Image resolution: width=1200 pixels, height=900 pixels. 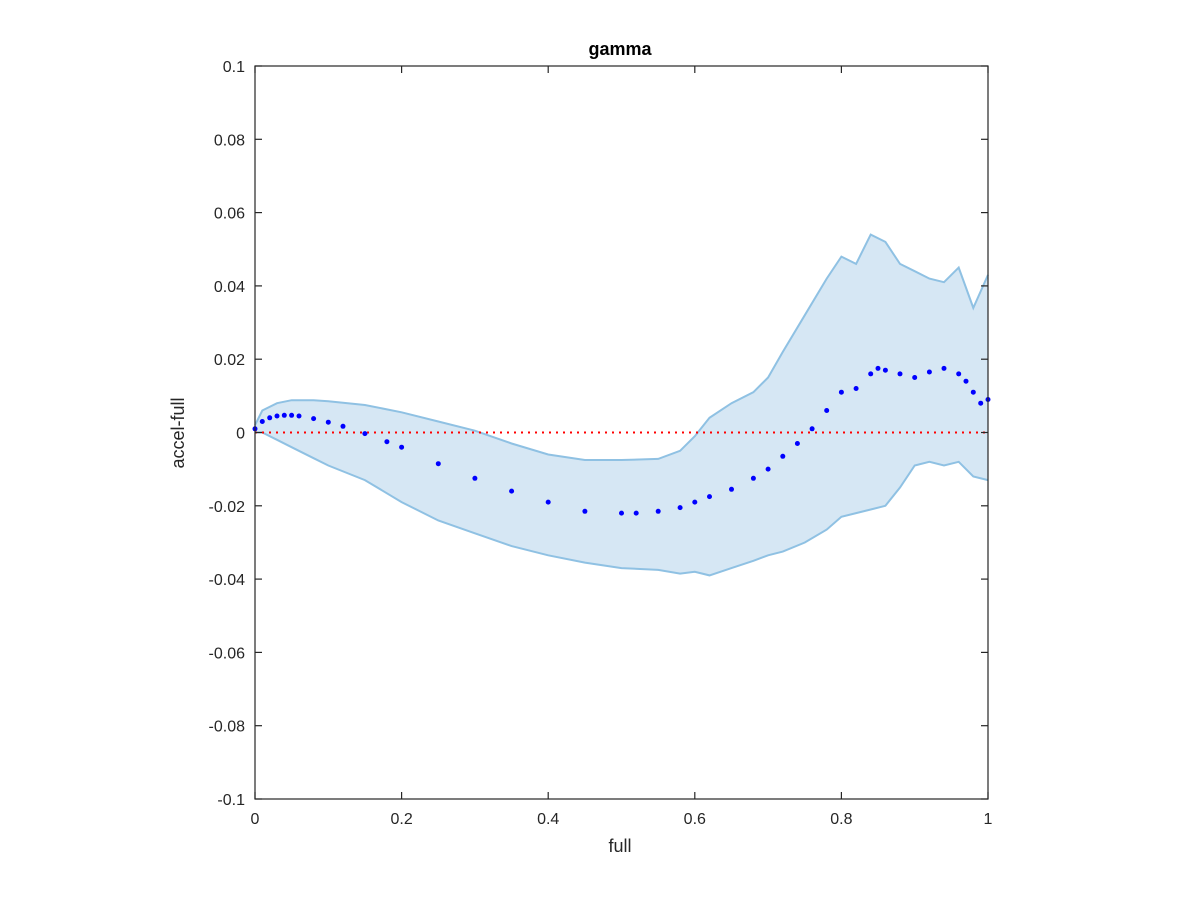 What do you see at coordinates (234, 67) in the screenshot?
I see `y-tick-label: 0.1` at bounding box center [234, 67].